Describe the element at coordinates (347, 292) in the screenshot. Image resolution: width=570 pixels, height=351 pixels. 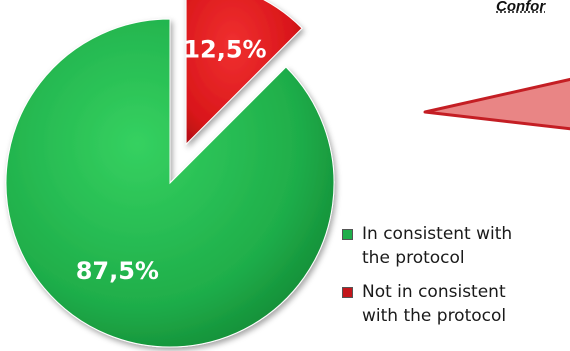
I see `legend-swatch-red` at that location.